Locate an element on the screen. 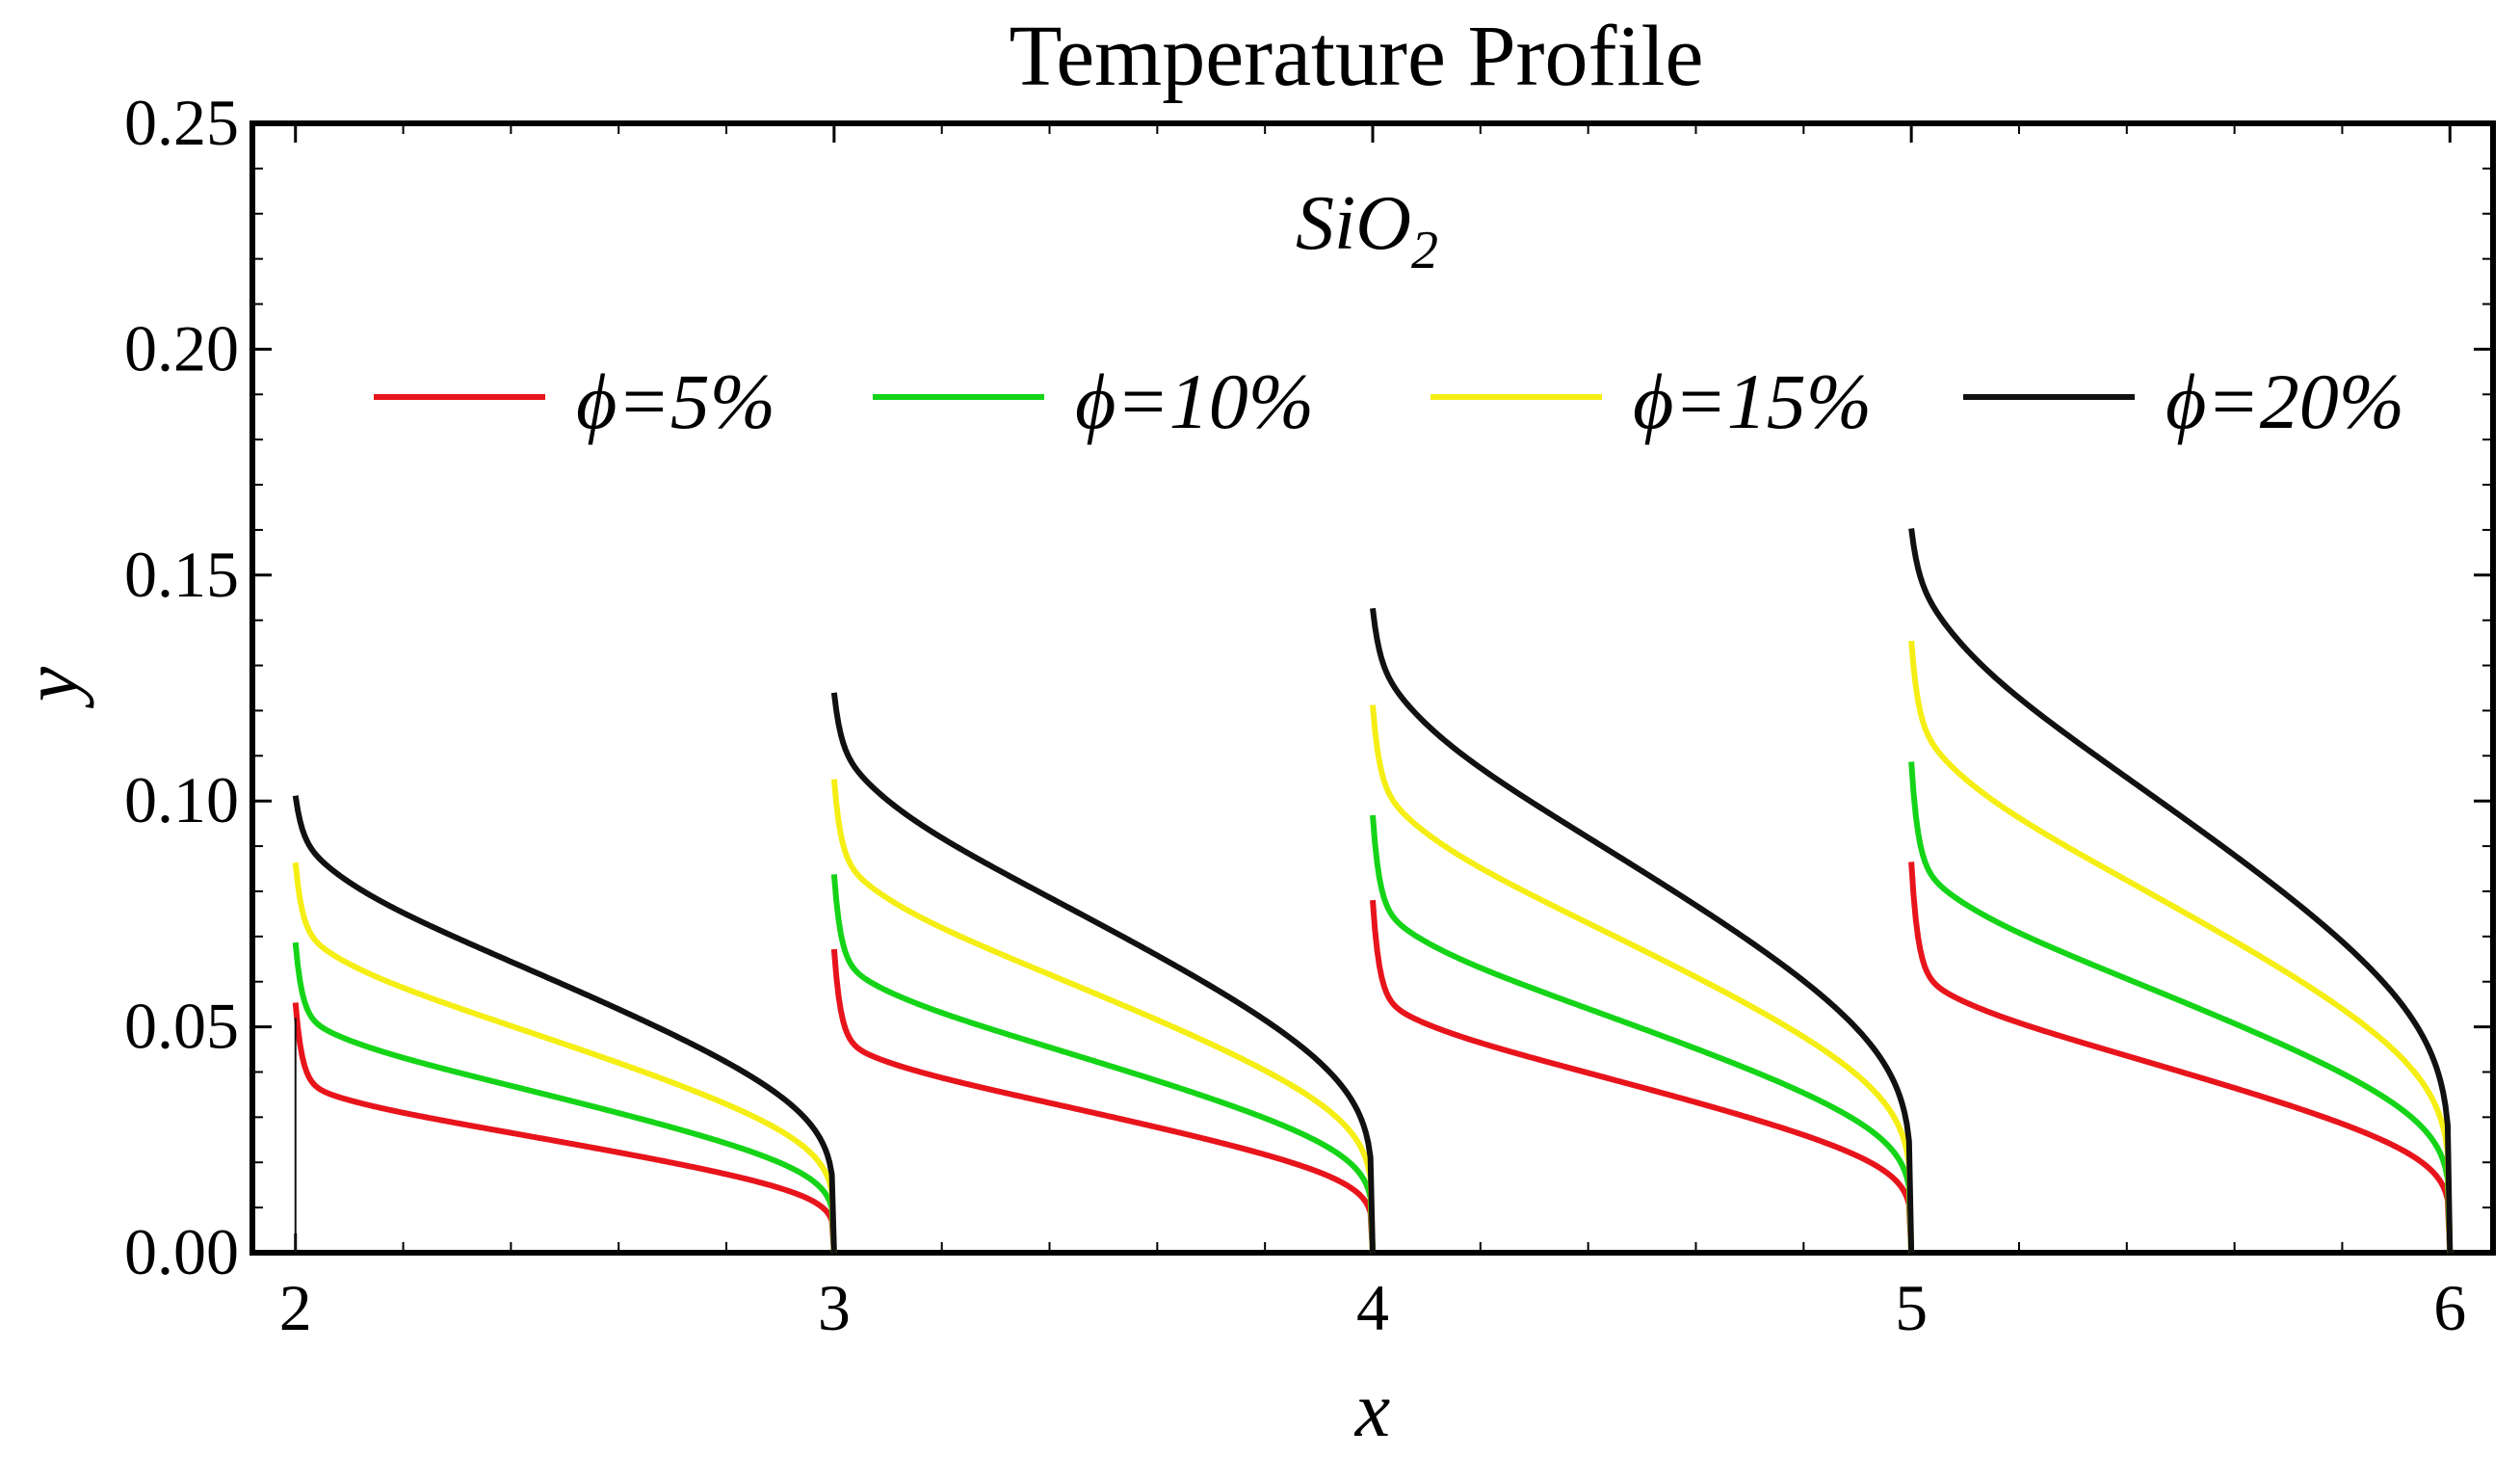 Image resolution: width=2520 pixels, height=1457 pixels. material-annotation: SiO2 is located at coordinates (1367, 231).